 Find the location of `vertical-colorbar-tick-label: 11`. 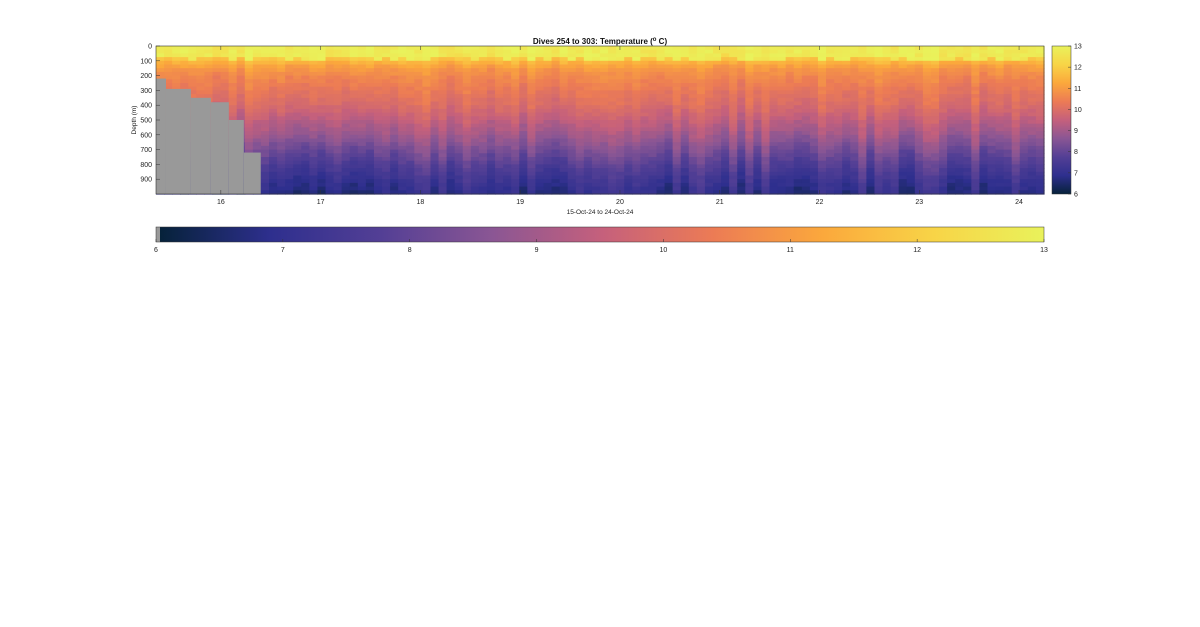

vertical-colorbar-tick-label: 11 is located at coordinates (1077, 89).